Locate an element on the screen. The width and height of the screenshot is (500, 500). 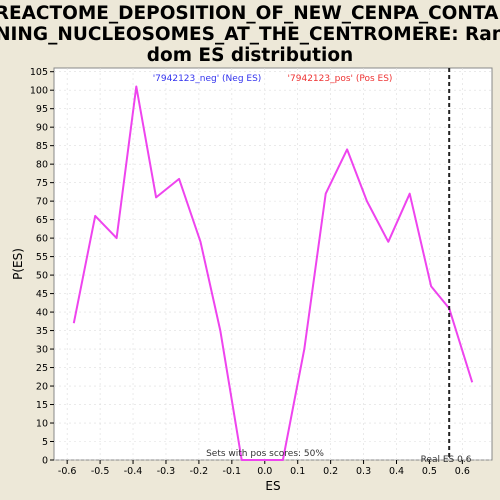
x-tick-label: -0.4 is located at coordinates (133, 471).